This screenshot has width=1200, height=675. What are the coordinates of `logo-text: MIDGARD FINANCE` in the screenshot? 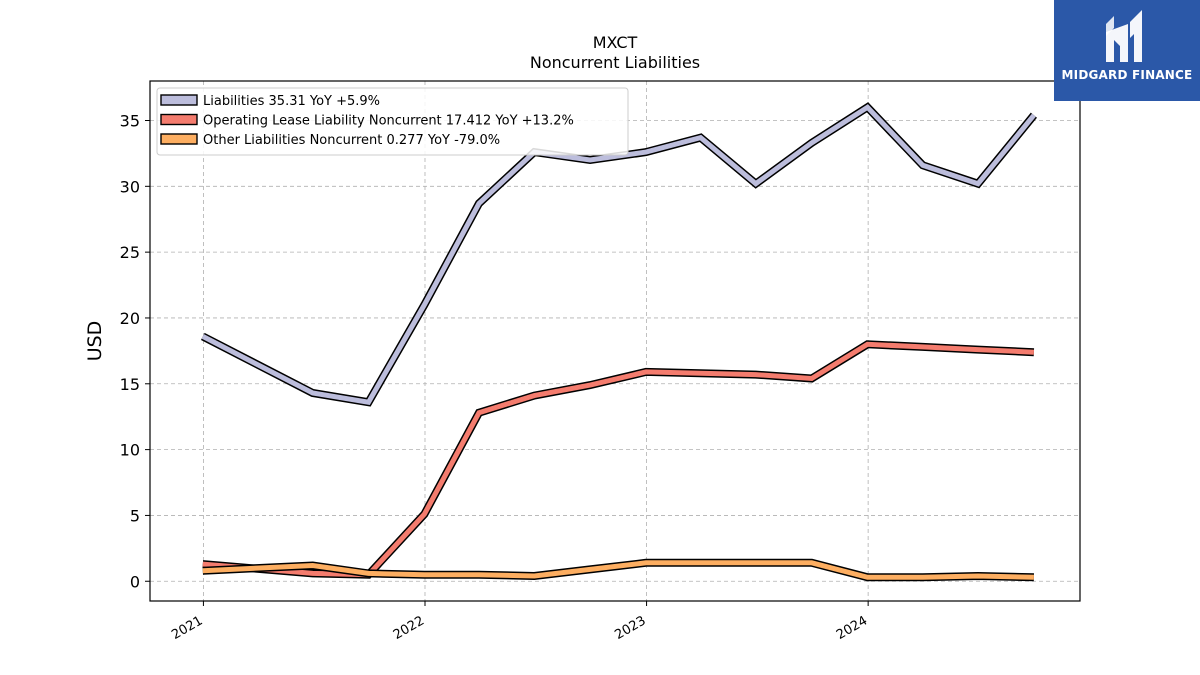 It's located at (1127, 75).